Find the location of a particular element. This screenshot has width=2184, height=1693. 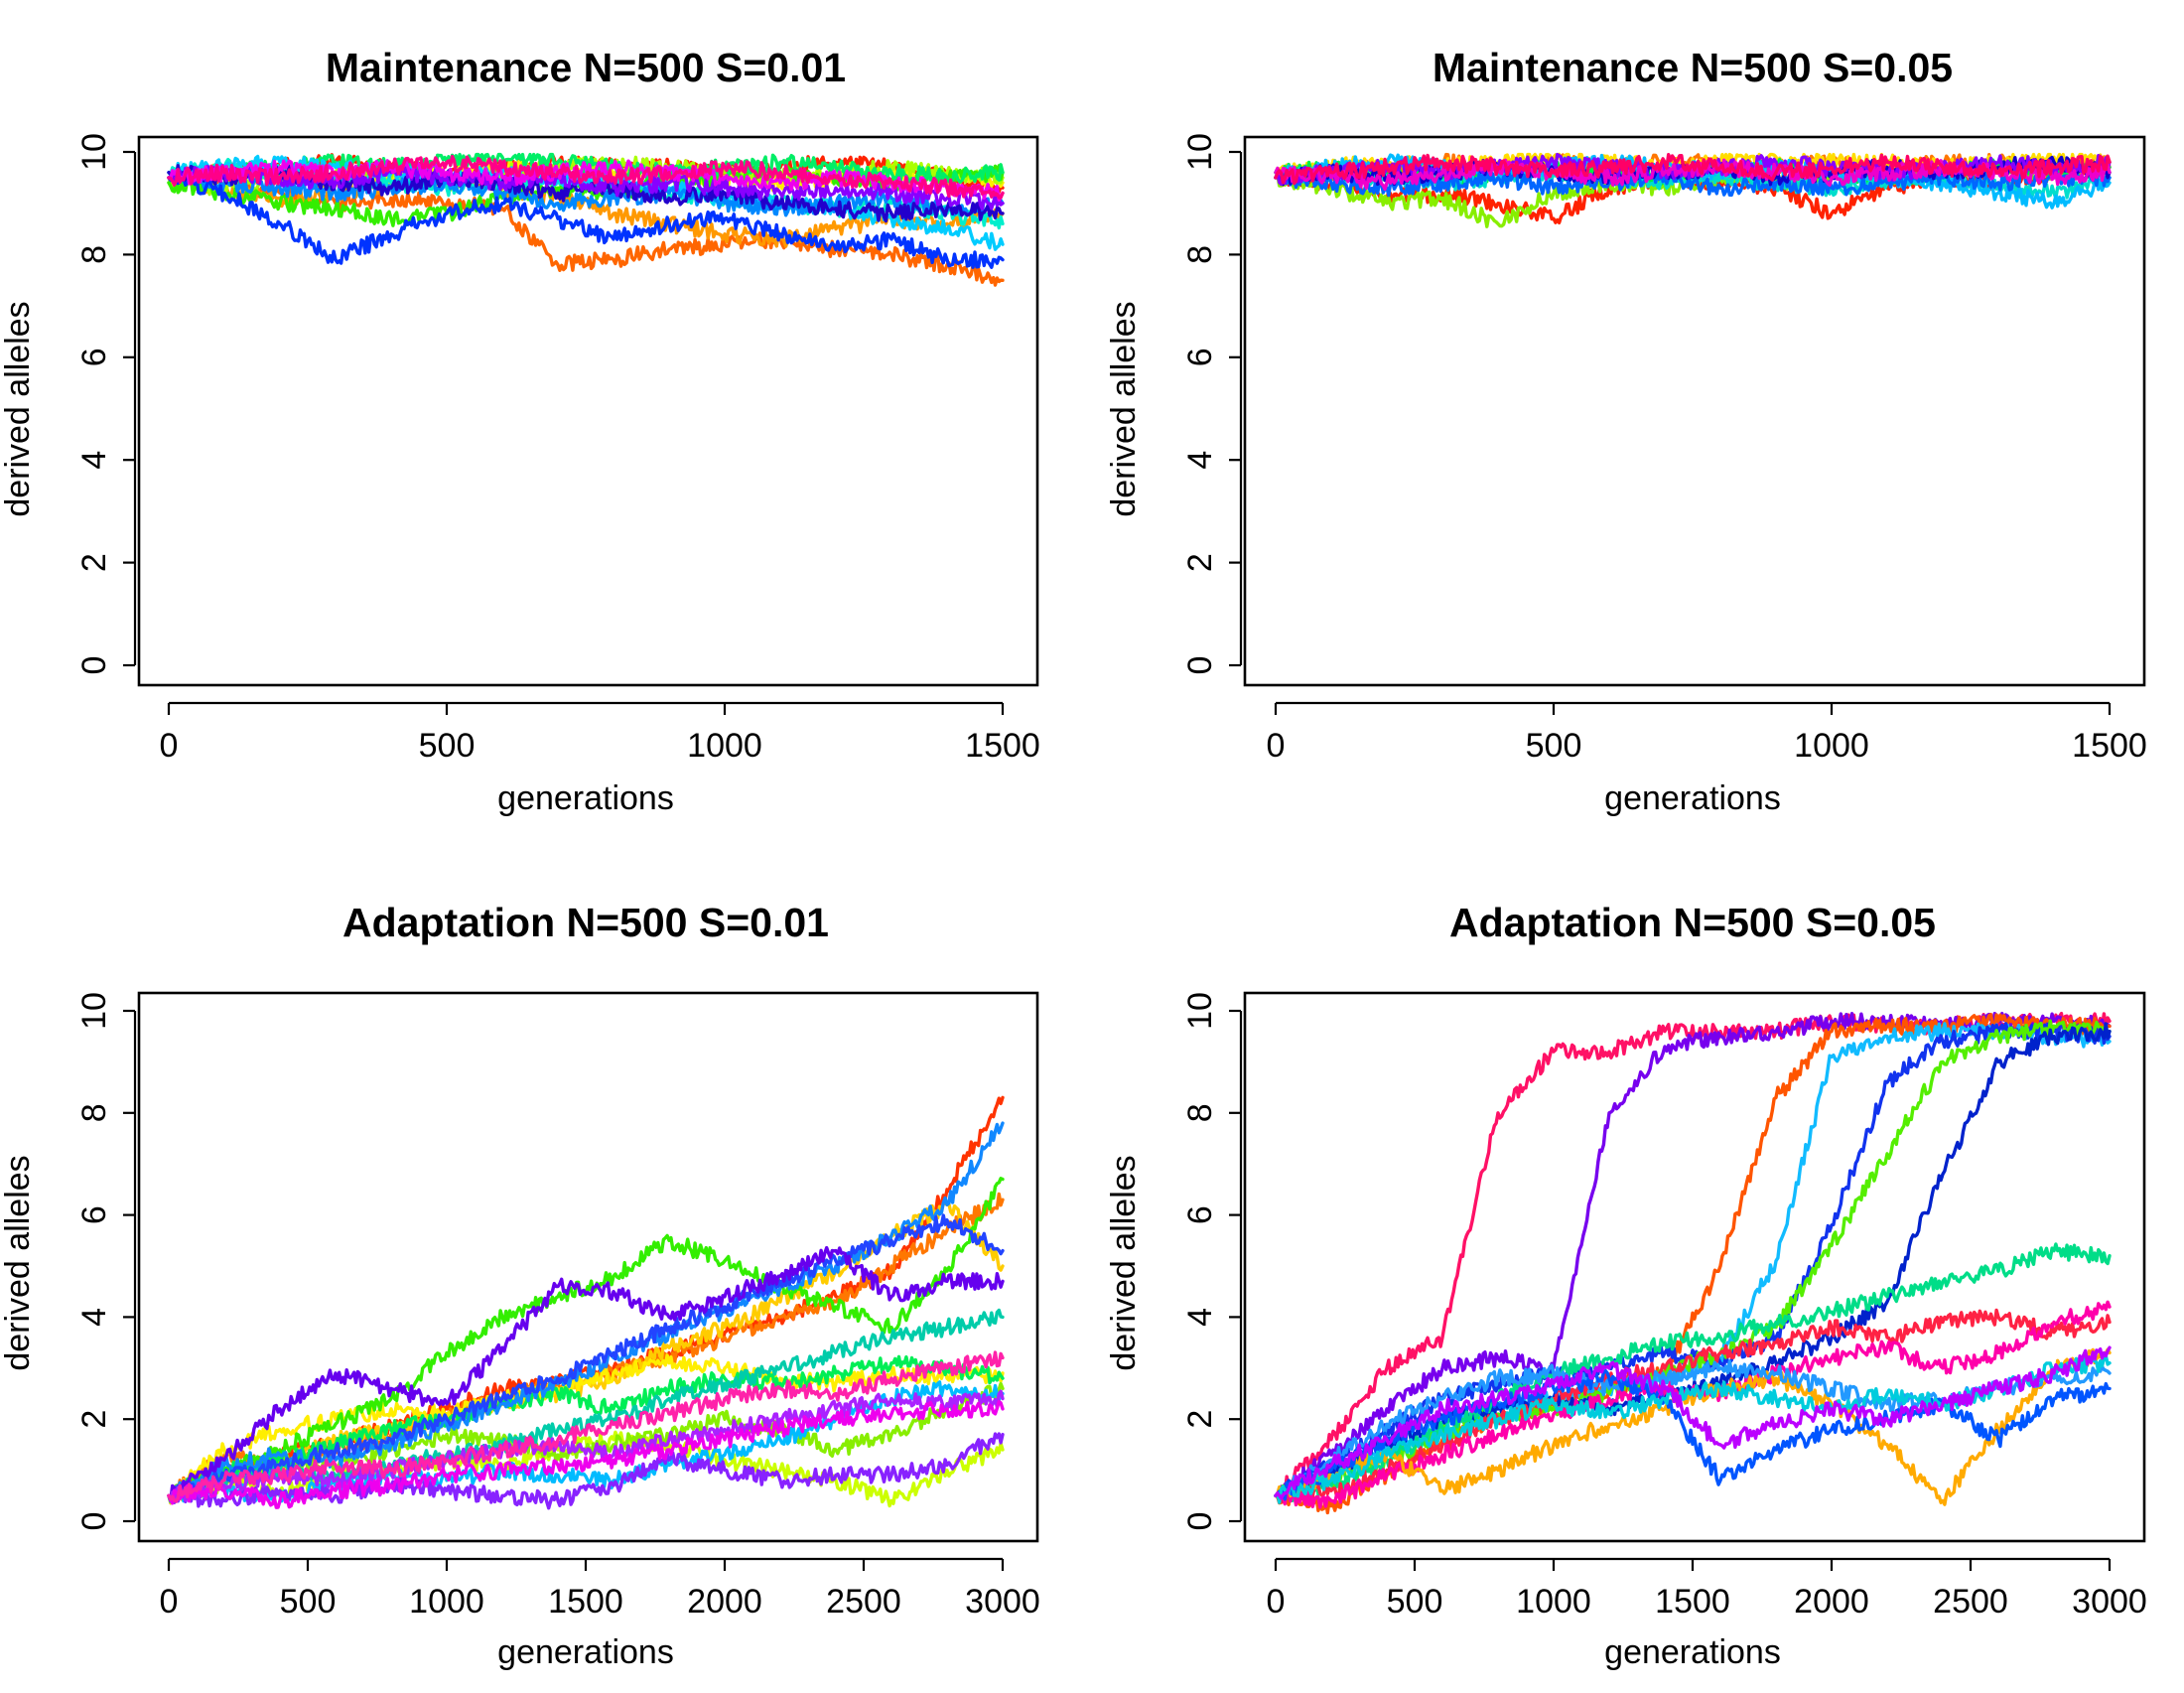

chart-title: Adaptation N=500 S=0.01 is located at coordinates (585, 922).